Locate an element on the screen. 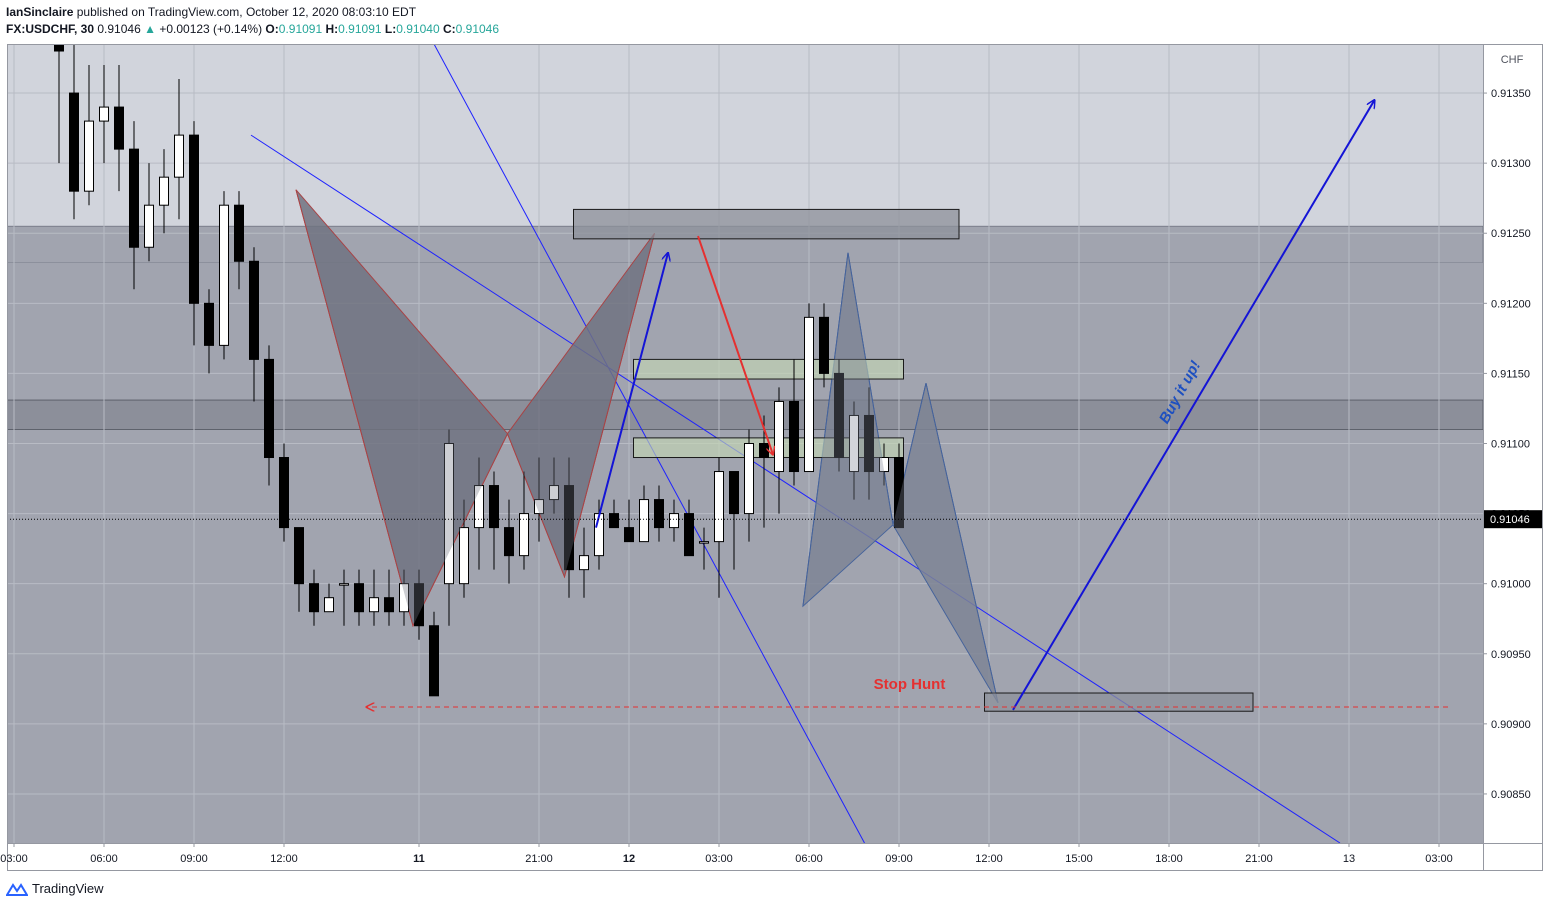  y-tick-label: 0.91200 is located at coordinates (1511, 304).